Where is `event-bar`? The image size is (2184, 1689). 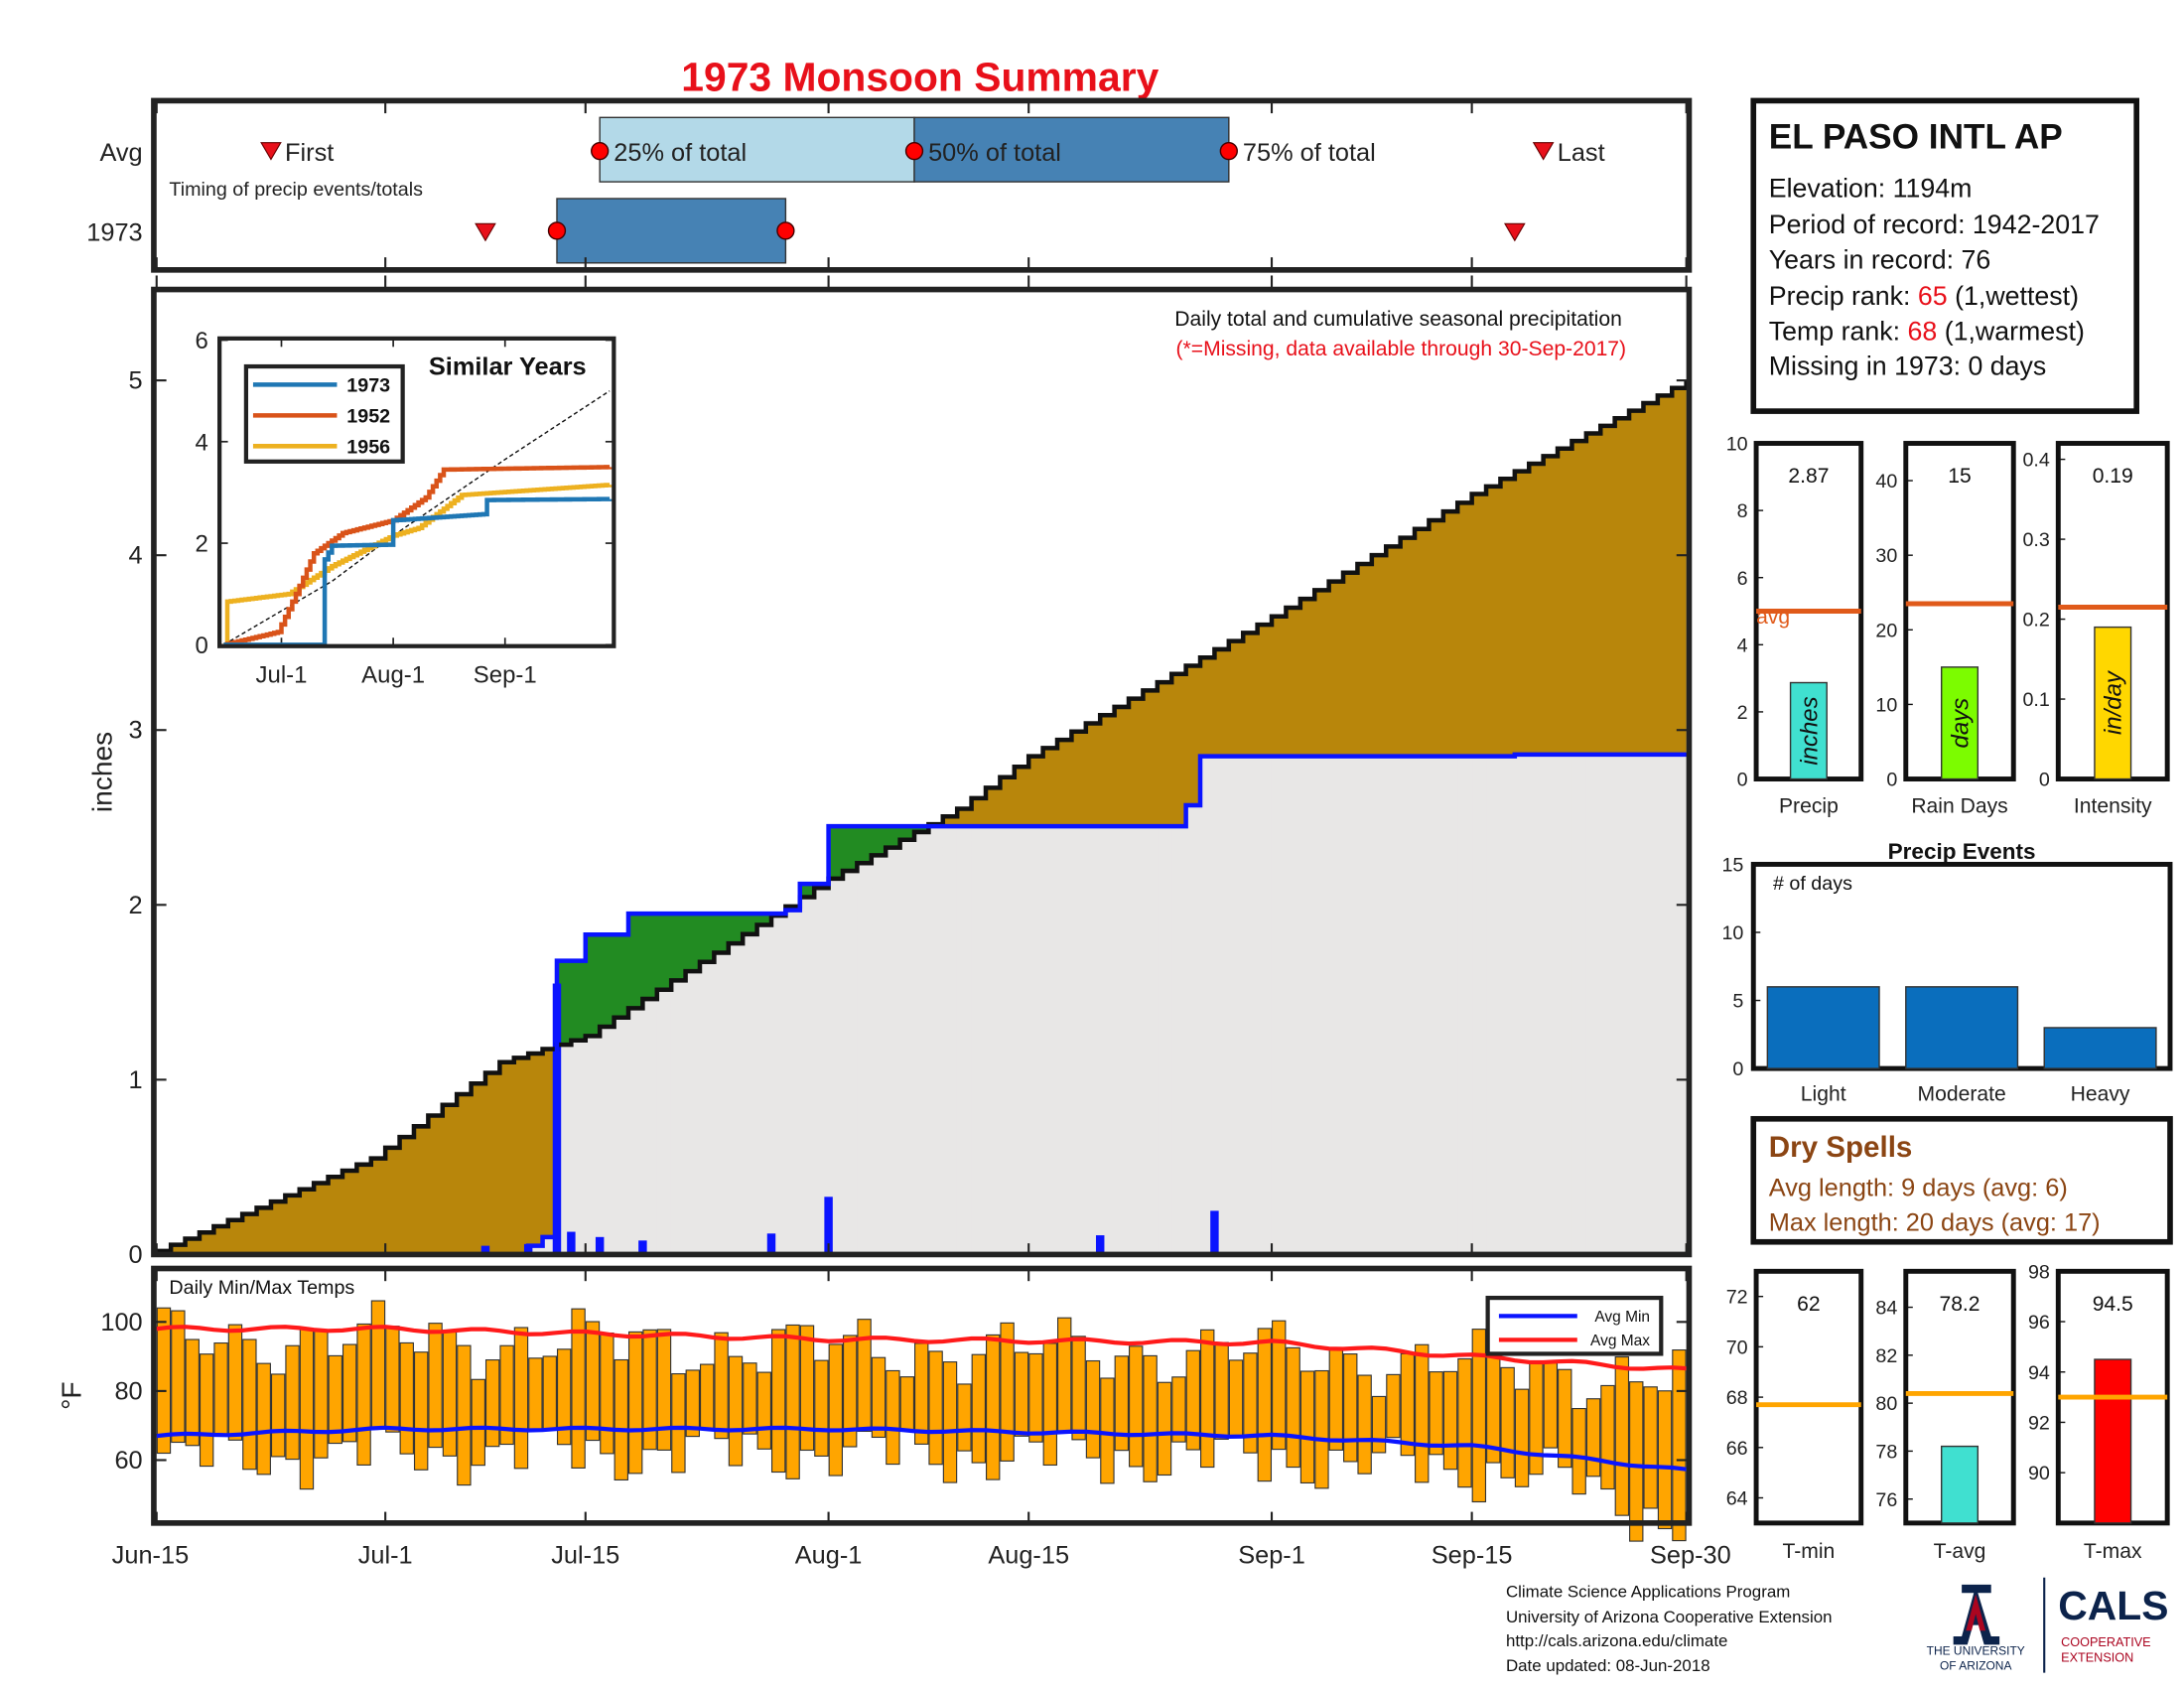 event-bar is located at coordinates (1962, 1027).